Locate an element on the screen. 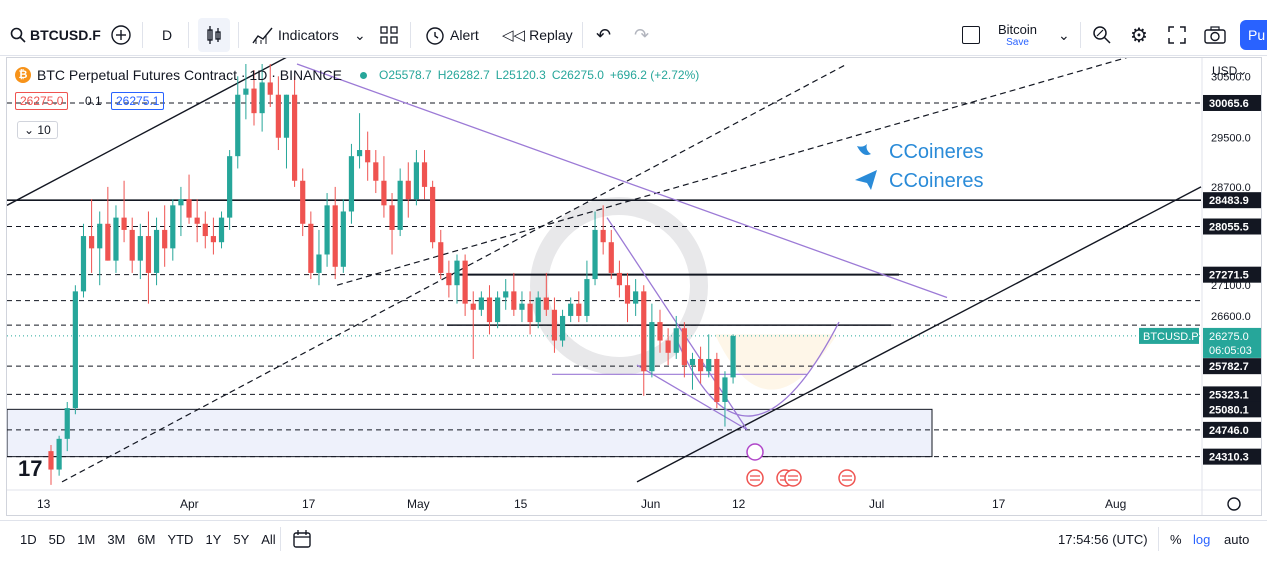 This screenshot has width=1267, height=573. range-1d: 1D is located at coordinates (28, 539).